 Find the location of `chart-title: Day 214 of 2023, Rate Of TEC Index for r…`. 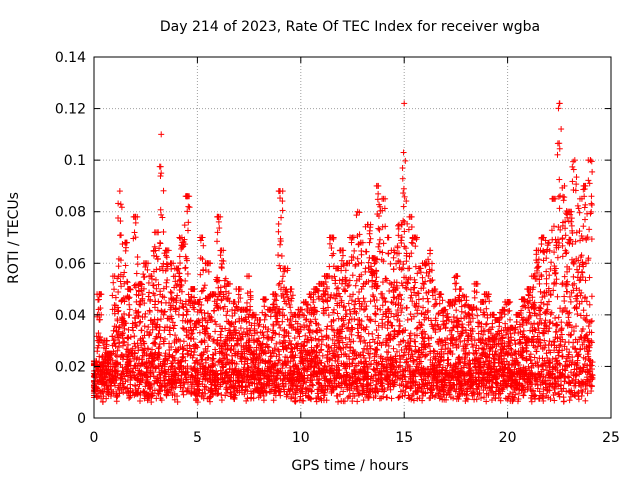

chart-title: Day 214 of 2023, Rate Of TEC Index for r… is located at coordinates (350, 27).